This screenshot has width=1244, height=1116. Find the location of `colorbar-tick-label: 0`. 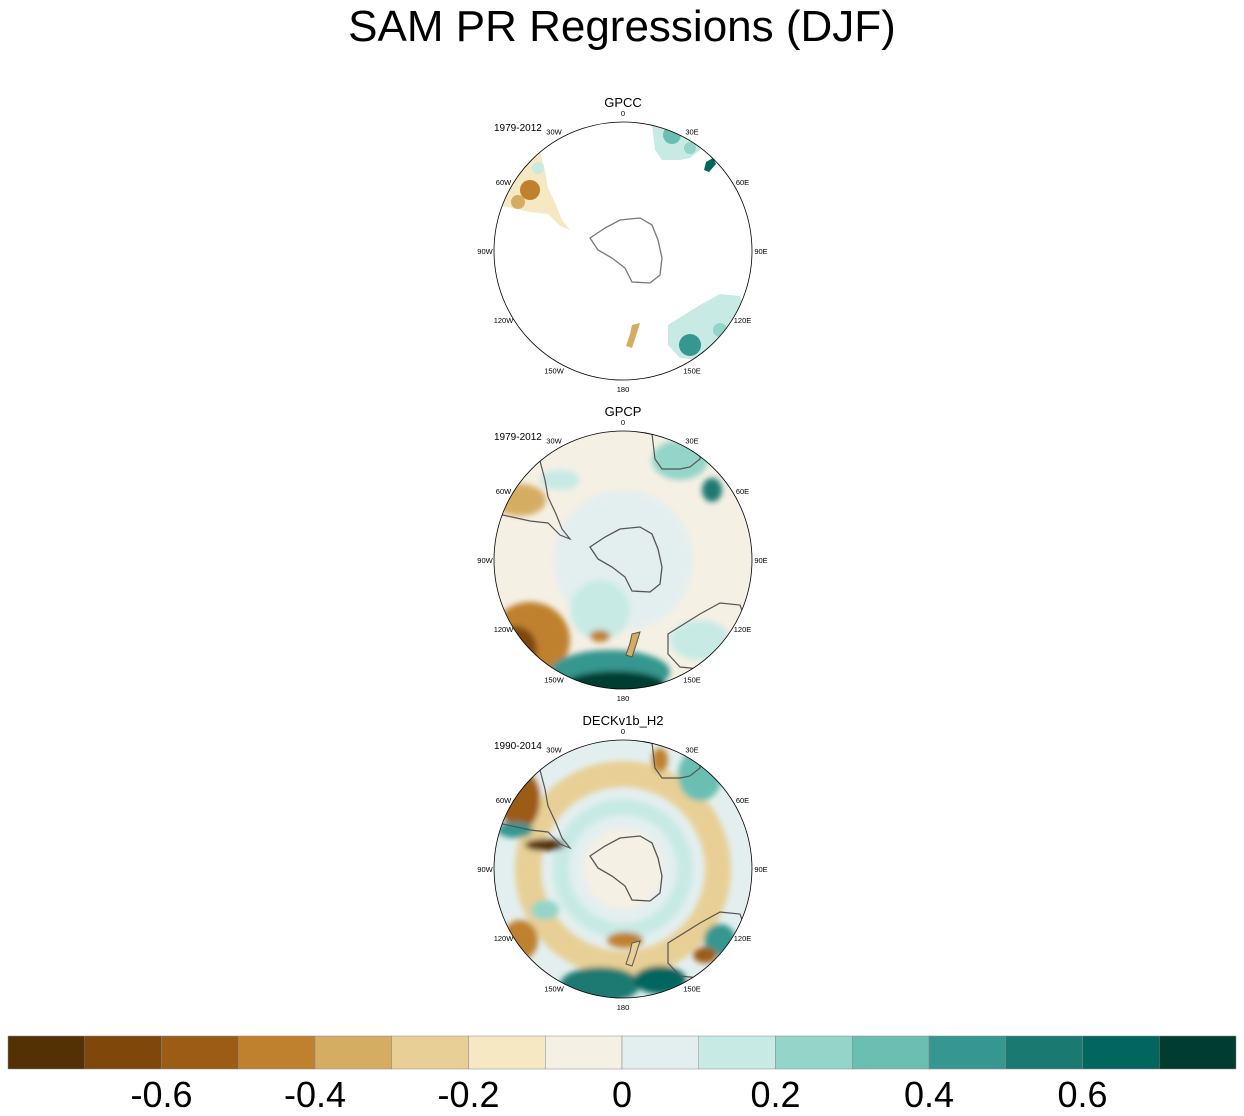

colorbar-tick-label: 0 is located at coordinates (622, 1094).